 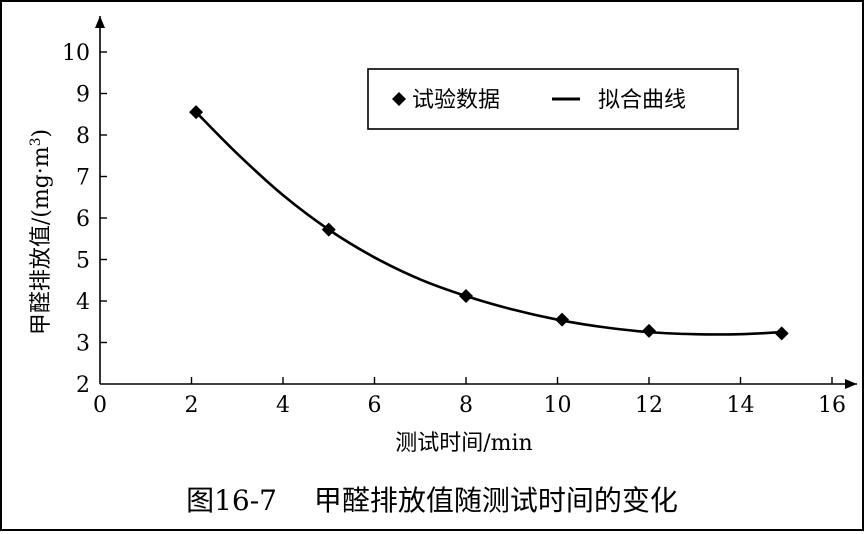 What do you see at coordinates (192, 405) in the screenshot?
I see `x-tick-label: 2` at bounding box center [192, 405].